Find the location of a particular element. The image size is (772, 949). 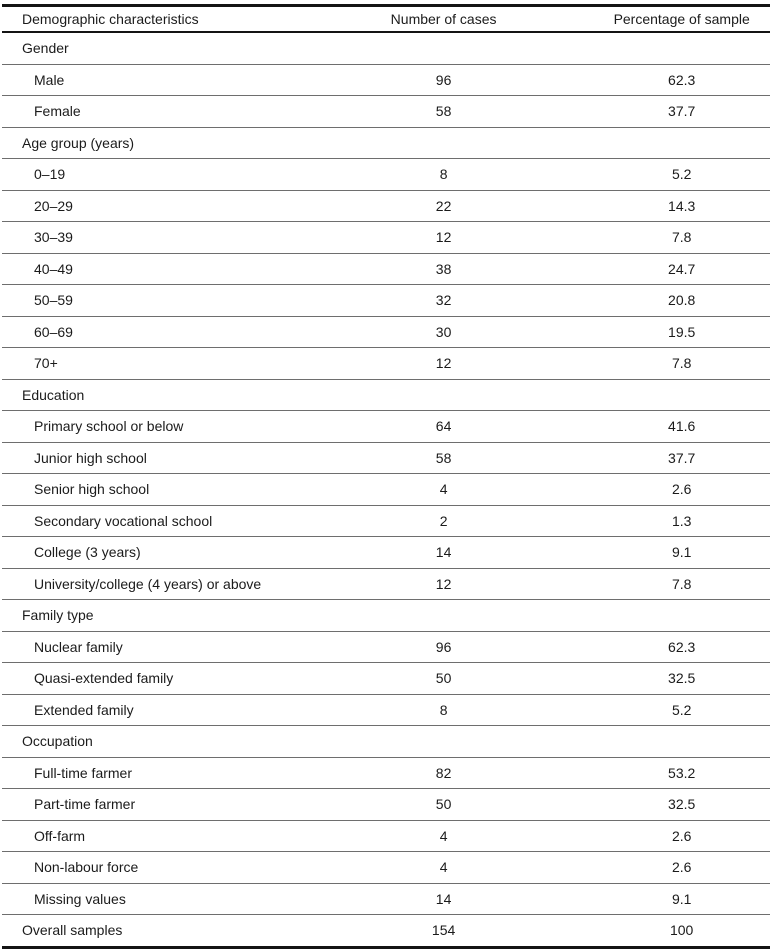

row-label: Primary school or below is located at coordinates (148, 426).